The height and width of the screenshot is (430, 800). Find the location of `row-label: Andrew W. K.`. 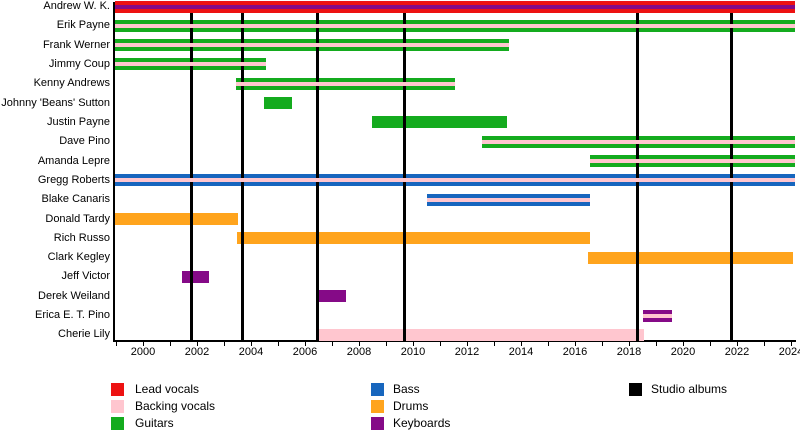

row-label: Andrew W. K. is located at coordinates (76, 6).